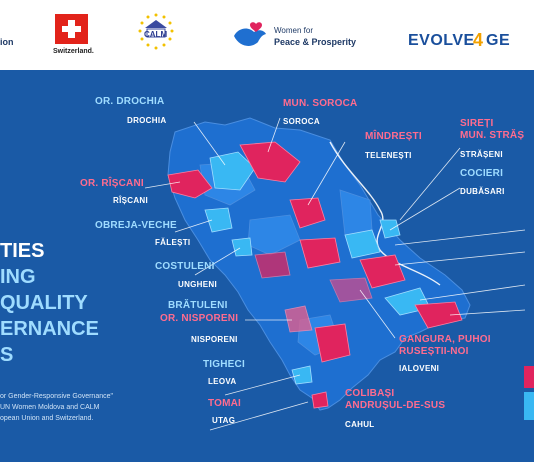  I want to click on label-straseni: STRĂȘENI, so click(481, 154).